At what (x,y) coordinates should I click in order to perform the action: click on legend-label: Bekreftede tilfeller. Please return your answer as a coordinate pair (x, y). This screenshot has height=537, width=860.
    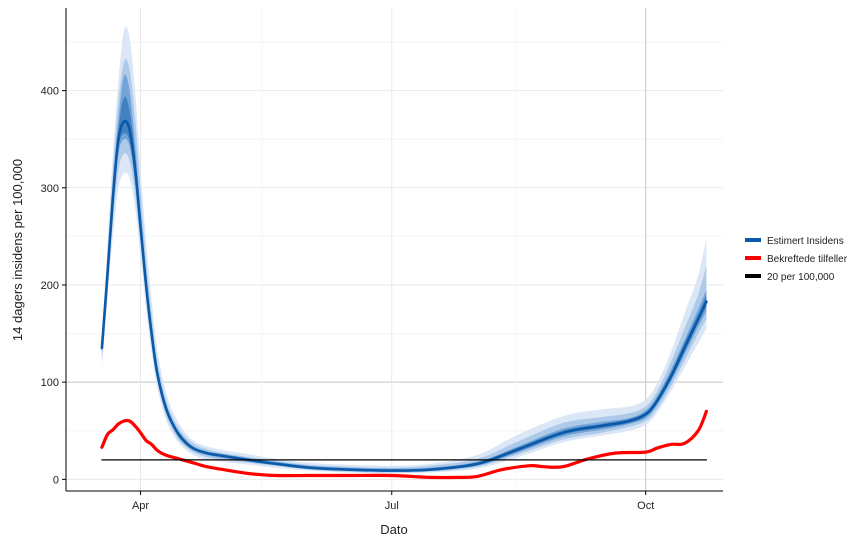
    Looking at the image, I should click on (807, 259).